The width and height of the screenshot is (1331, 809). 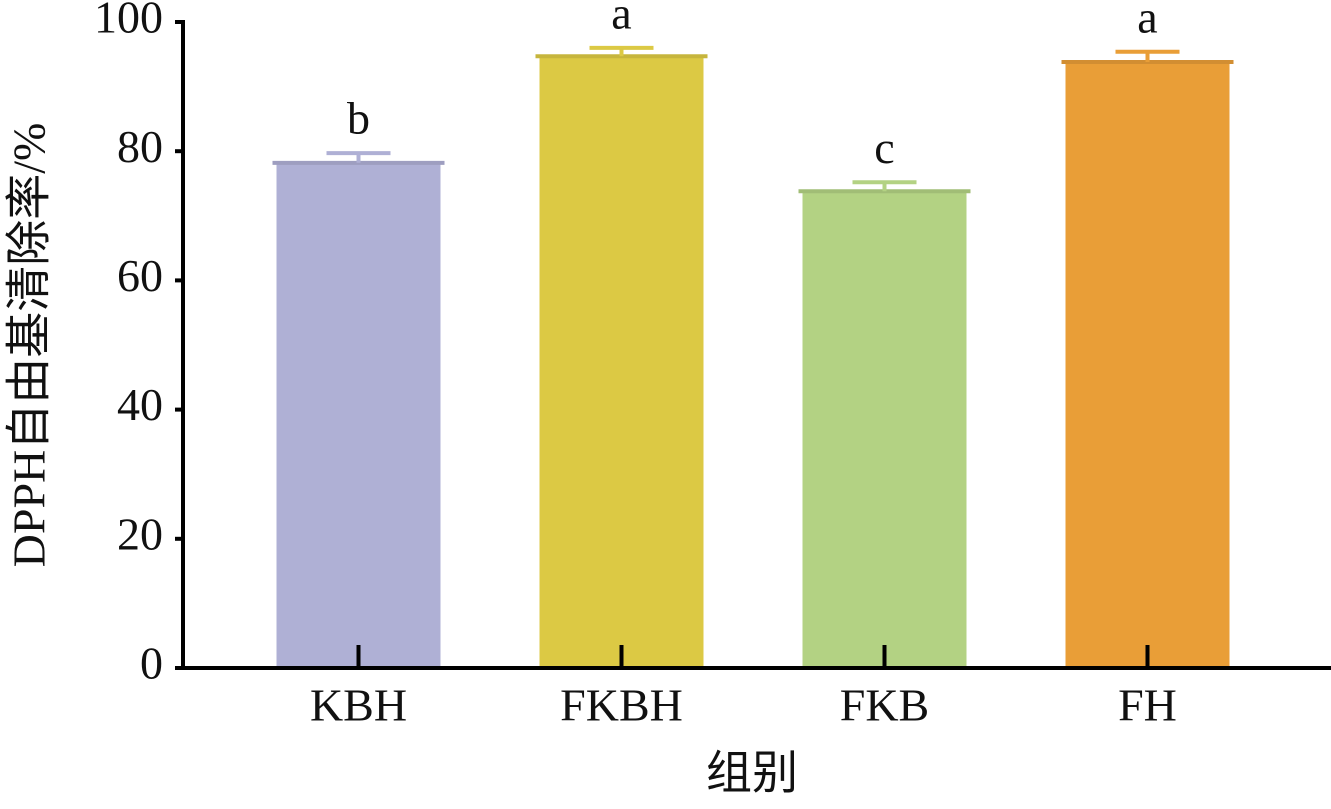 What do you see at coordinates (128, 21) in the screenshot?
I see `y-tick-label: 100` at bounding box center [128, 21].